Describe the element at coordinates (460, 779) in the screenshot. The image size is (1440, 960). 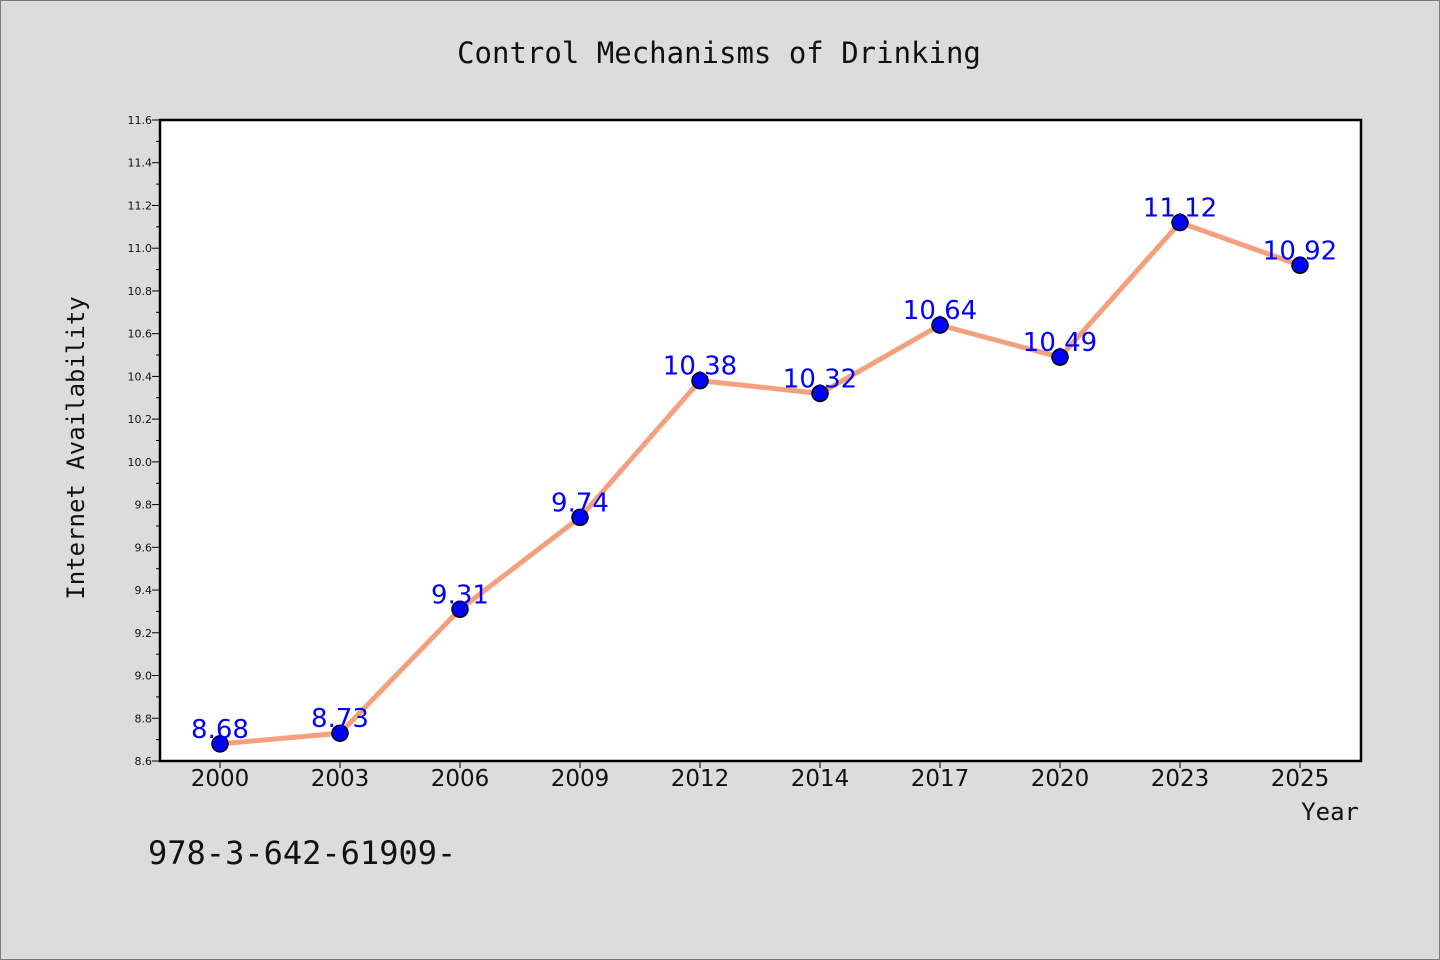
I see `x-tick-label: 2006` at that location.